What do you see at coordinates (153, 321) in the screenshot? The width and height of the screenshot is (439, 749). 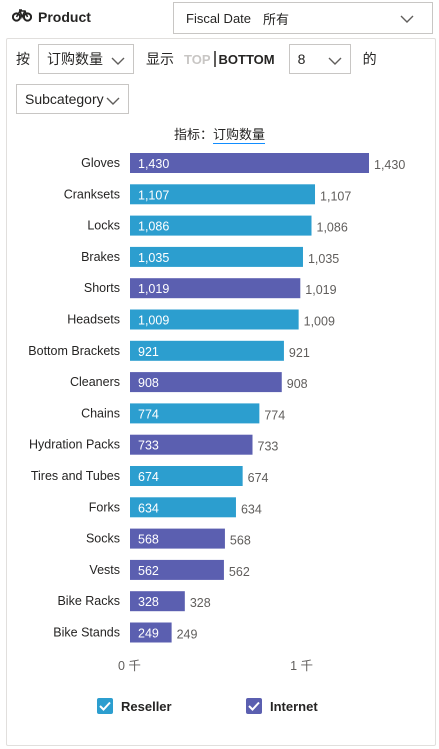 I see `bar-inner-value-label: 1,009` at bounding box center [153, 321].